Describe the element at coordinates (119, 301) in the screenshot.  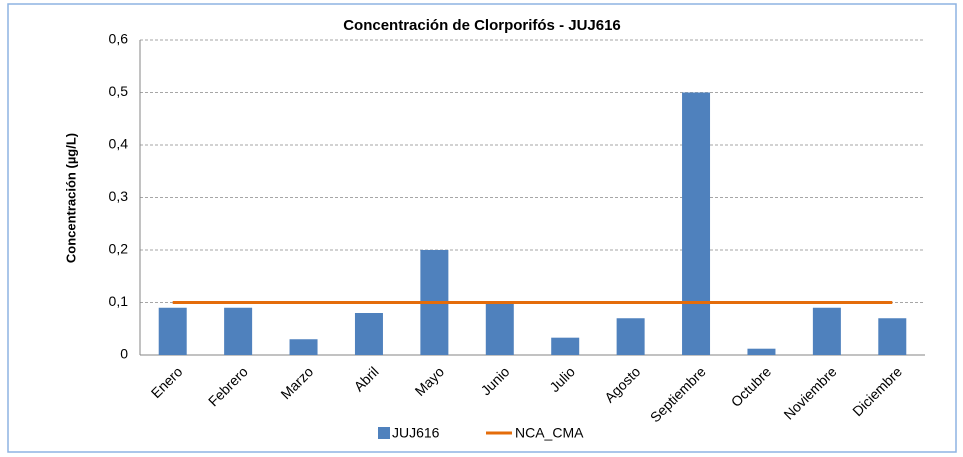
I see `y-tick-label: 0,1` at that location.